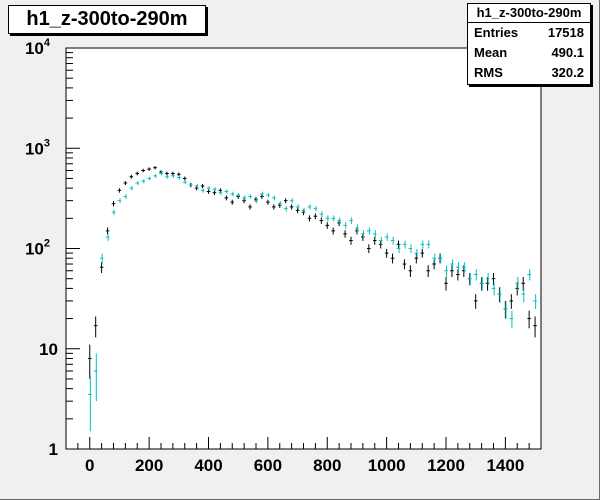 Image resolution: width=600 pixels, height=500 pixels. What do you see at coordinates (491, 52) in the screenshot?
I see `stats-label: Mean` at bounding box center [491, 52].